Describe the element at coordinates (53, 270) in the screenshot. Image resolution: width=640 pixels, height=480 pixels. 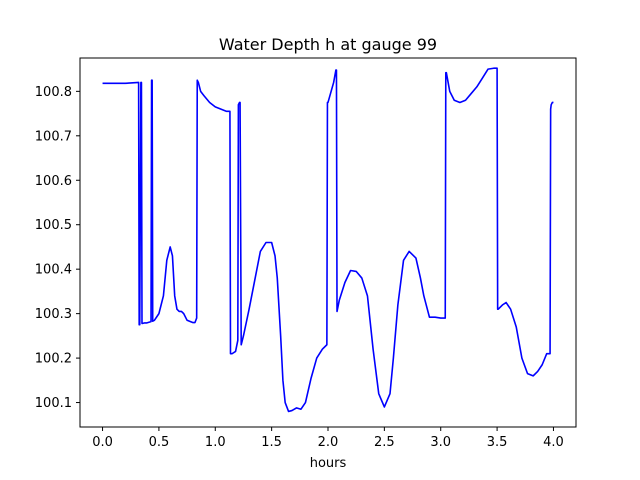
I see `y-tick-label: 100.4` at that location.